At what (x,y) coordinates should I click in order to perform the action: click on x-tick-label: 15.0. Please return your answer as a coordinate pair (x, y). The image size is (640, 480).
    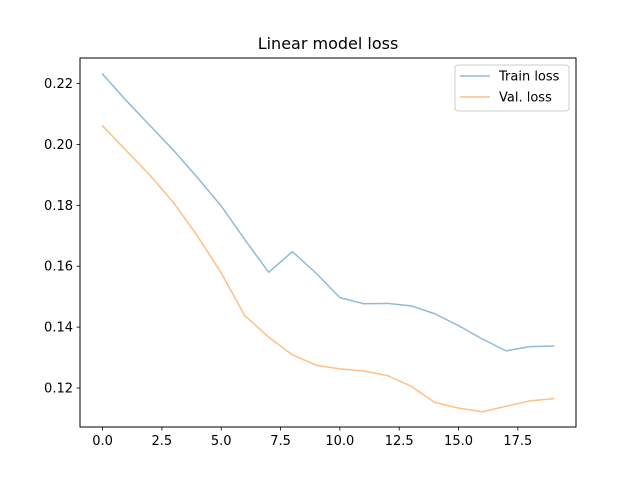
    Looking at the image, I should click on (458, 441).